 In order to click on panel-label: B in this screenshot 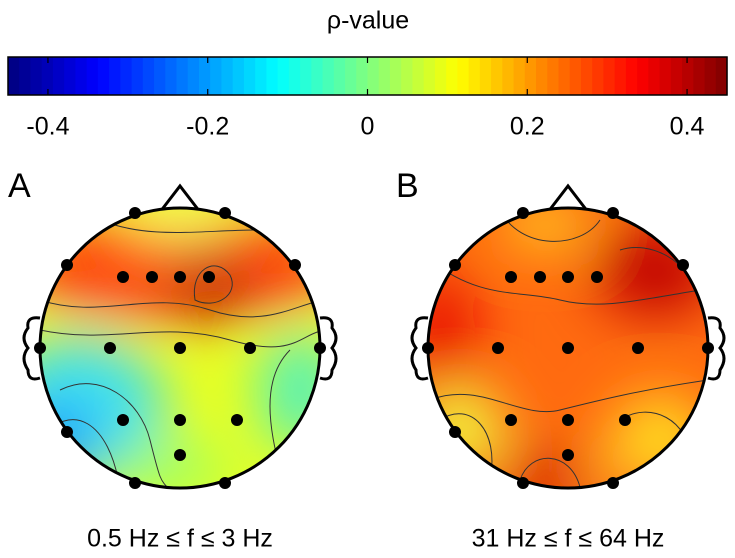, I will do `click(407, 186)`.